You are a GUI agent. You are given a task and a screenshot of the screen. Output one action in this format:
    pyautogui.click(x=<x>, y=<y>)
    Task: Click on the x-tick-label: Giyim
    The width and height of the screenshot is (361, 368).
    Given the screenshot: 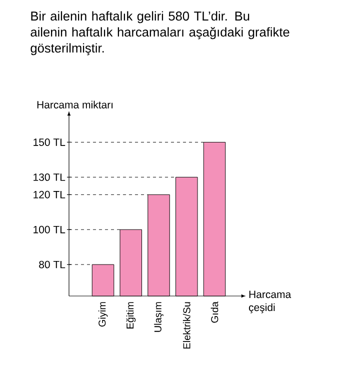 What is the action you would take?
    pyautogui.click(x=103, y=314)
    